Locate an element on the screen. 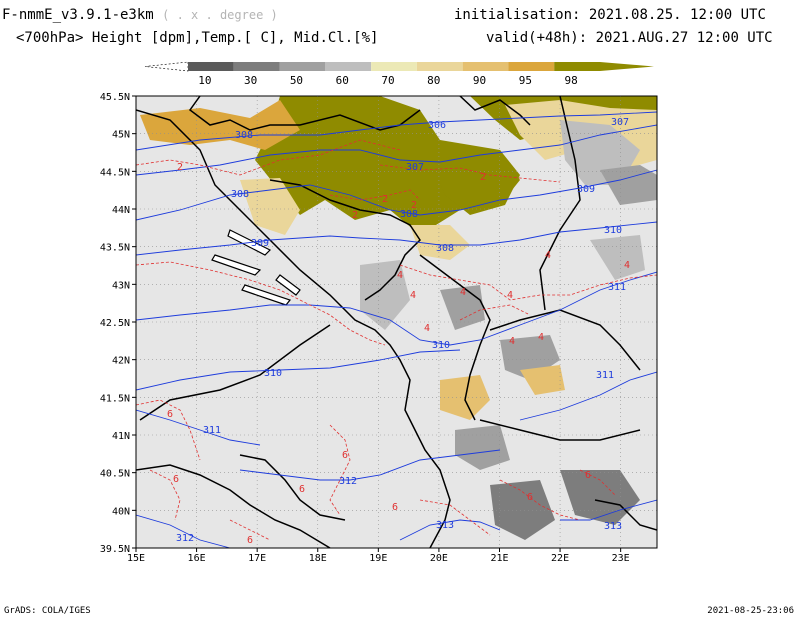 The height and width of the screenshot is (618, 800). init-time: initialisation: 2021.08.25. 12:00 UTC is located at coordinates (610, 15).